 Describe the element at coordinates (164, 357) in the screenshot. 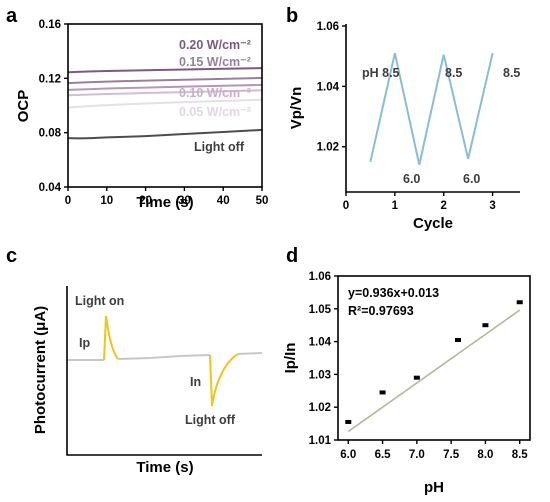

I see `panel-c-baseline-middle` at that location.